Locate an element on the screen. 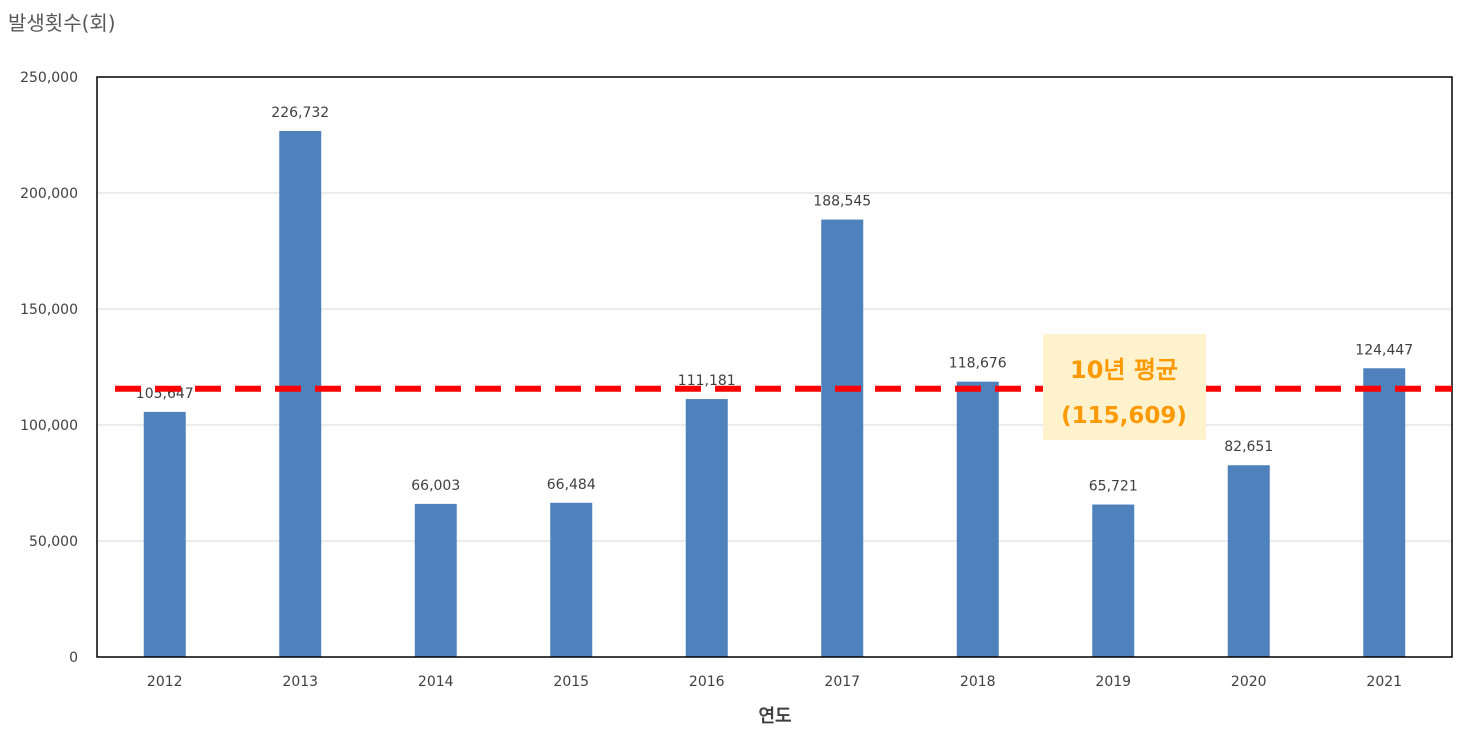  y-axis-title: 발생횟수(회) is located at coordinates (62, 23).